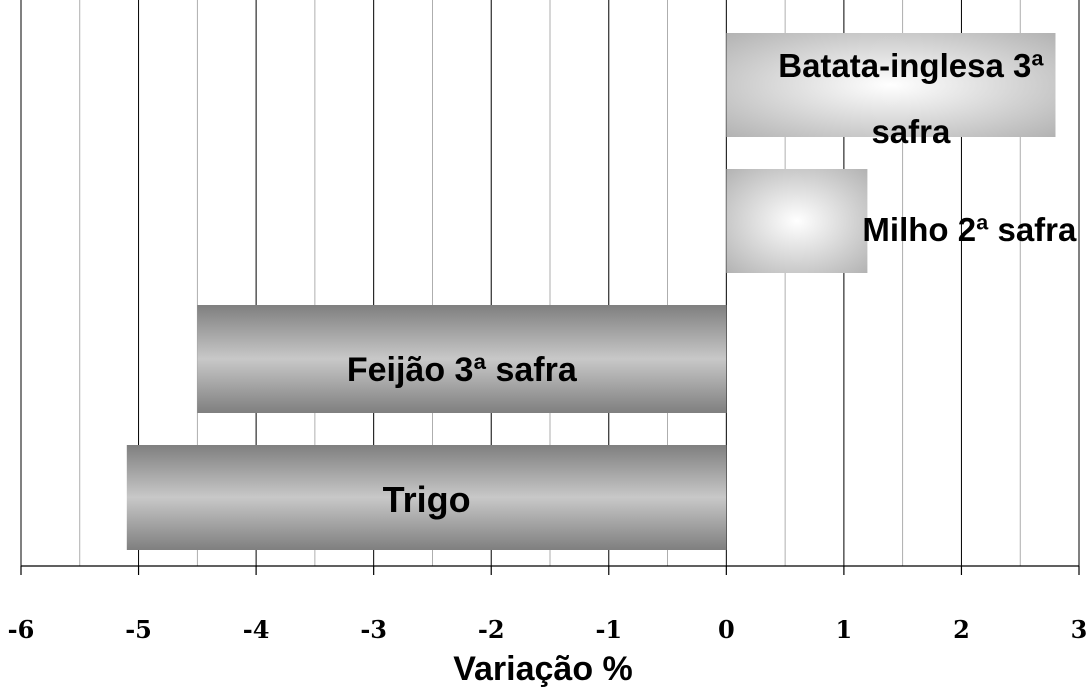 This screenshot has width=1087, height=696. Describe the element at coordinates (543, 669) in the screenshot. I see `x-axis-title: Variação %` at that location.